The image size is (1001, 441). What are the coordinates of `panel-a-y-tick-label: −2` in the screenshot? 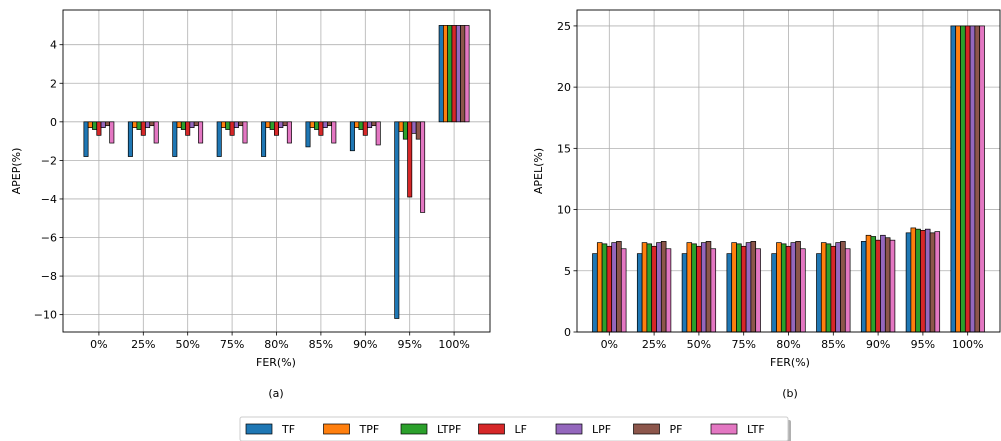 It's located at (49, 160).